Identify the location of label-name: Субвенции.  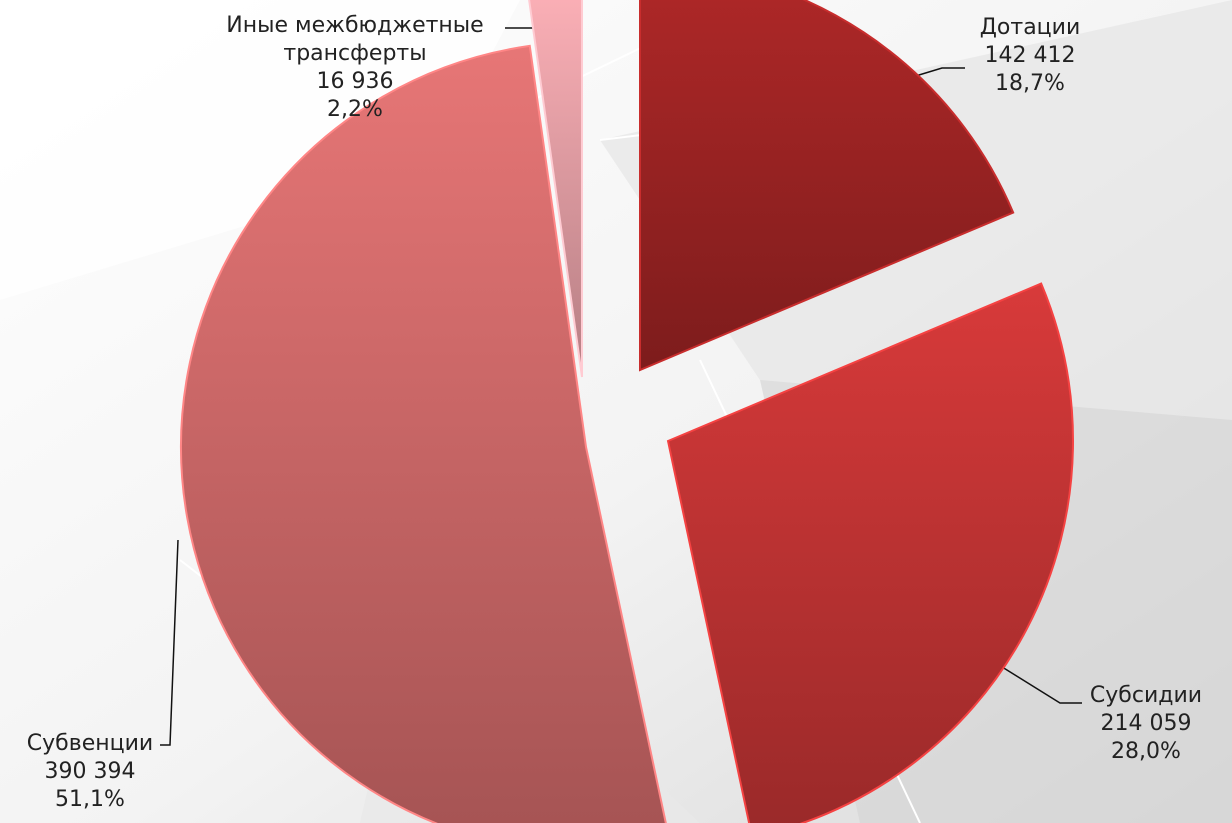
(90, 743).